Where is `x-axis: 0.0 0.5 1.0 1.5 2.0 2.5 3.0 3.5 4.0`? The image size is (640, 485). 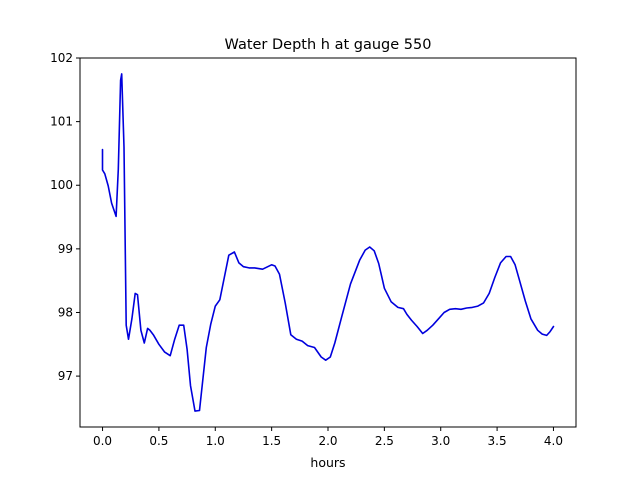 x-axis: 0.0 0.5 1.0 1.5 2.0 2.5 3.0 3.5 4.0 is located at coordinates (328, 437).